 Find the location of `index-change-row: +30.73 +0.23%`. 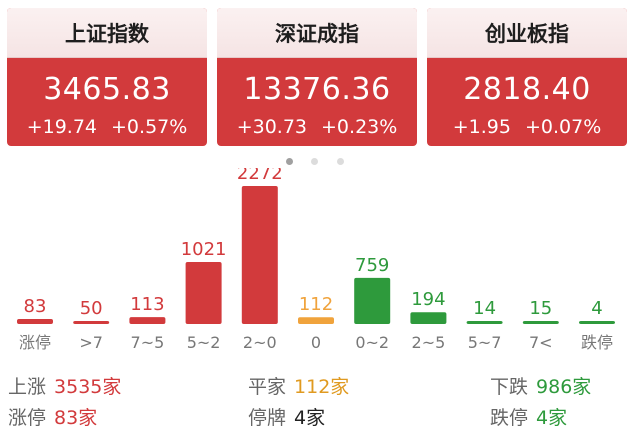

index-change-row: +30.73 +0.23% is located at coordinates (317, 127).